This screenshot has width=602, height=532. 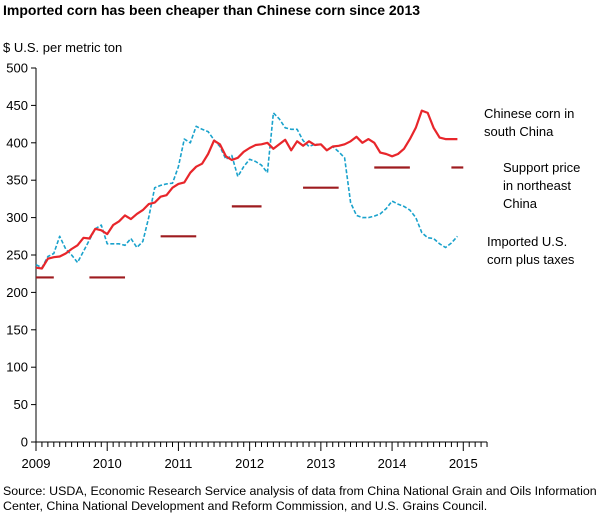 What do you see at coordinates (17, 329) in the screenshot?
I see `y-tick-label: 150` at bounding box center [17, 329].